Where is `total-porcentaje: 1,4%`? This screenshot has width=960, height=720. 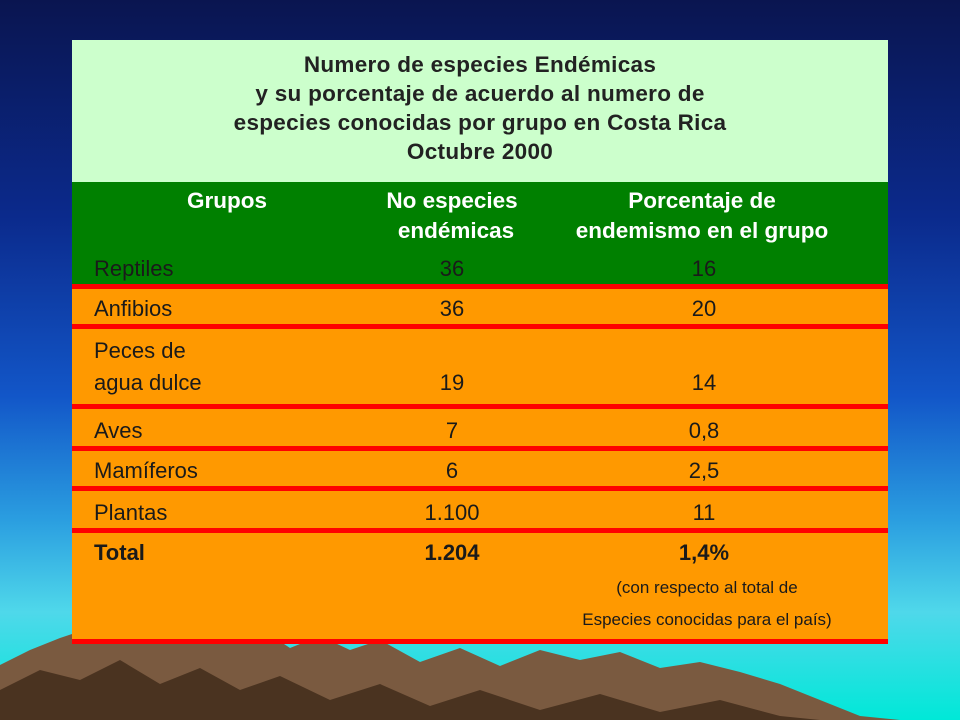
total-porcentaje: 1,4% is located at coordinates (704, 552).